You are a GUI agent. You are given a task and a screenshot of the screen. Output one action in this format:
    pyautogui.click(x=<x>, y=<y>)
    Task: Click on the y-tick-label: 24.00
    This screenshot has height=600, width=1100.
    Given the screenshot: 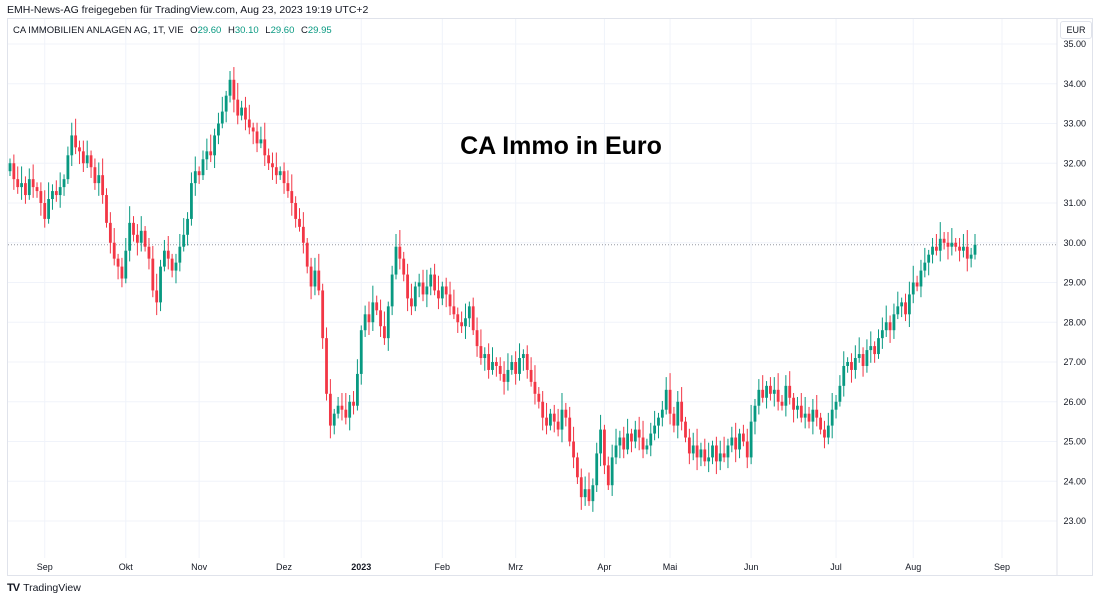 What is the action you would take?
    pyautogui.click(x=1074, y=481)
    